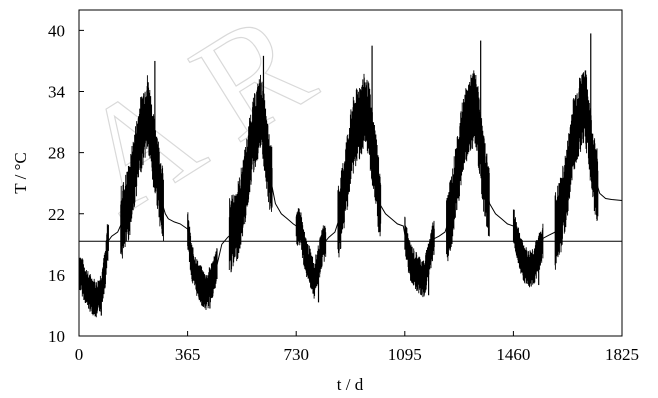 The image size is (658, 398). I want to click on x-axis-label: t / d, so click(350, 384).